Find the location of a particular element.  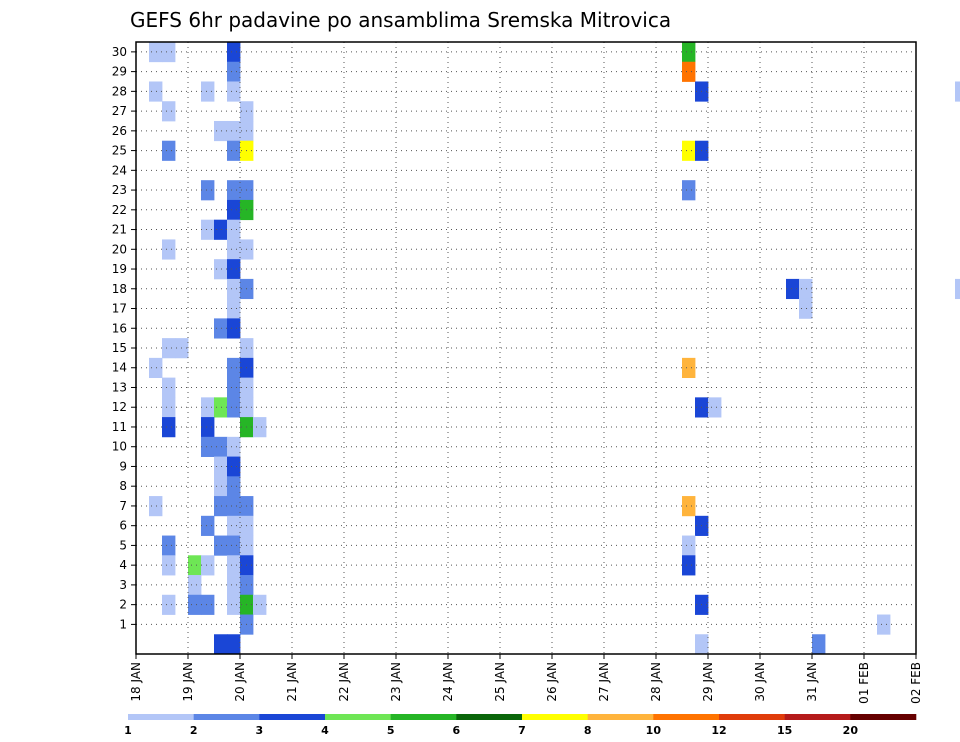

colorbar-label: 8 is located at coordinates (588, 730).